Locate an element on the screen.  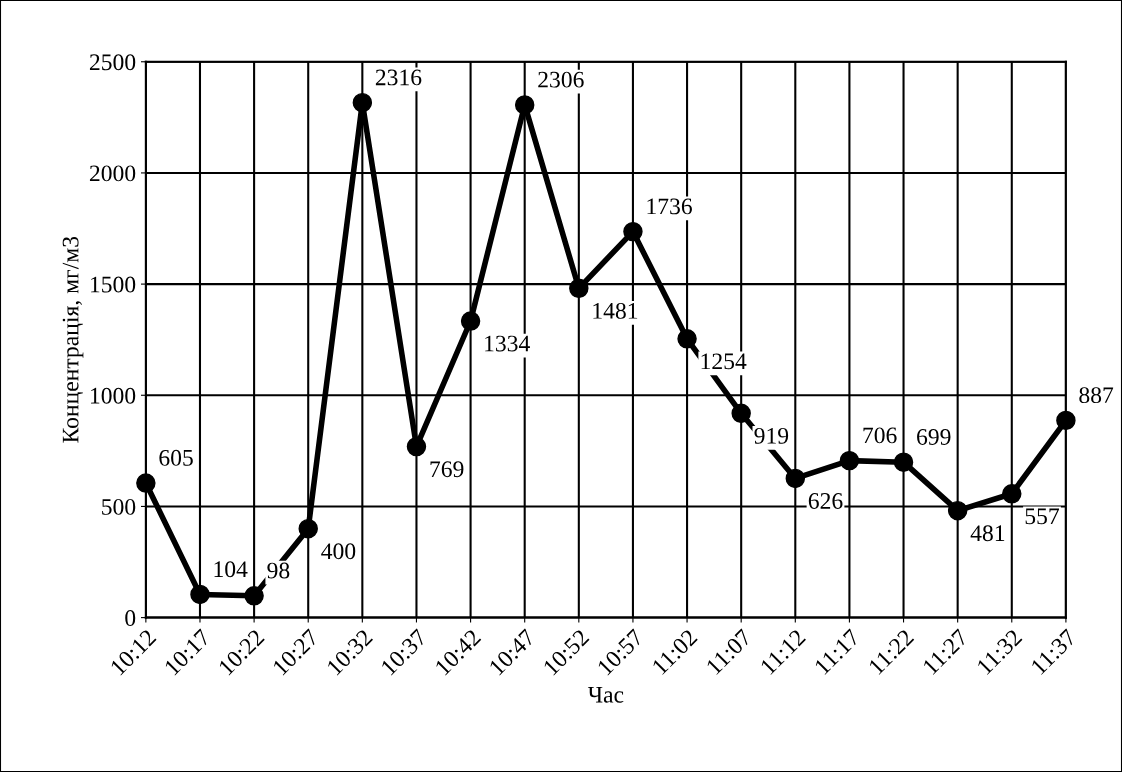
data-label: 626 is located at coordinates (825, 501).